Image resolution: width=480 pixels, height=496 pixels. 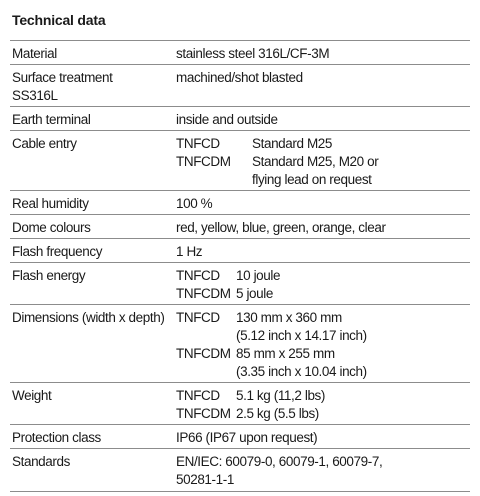 I want to click on row-label: Weight, so click(x=32, y=395).